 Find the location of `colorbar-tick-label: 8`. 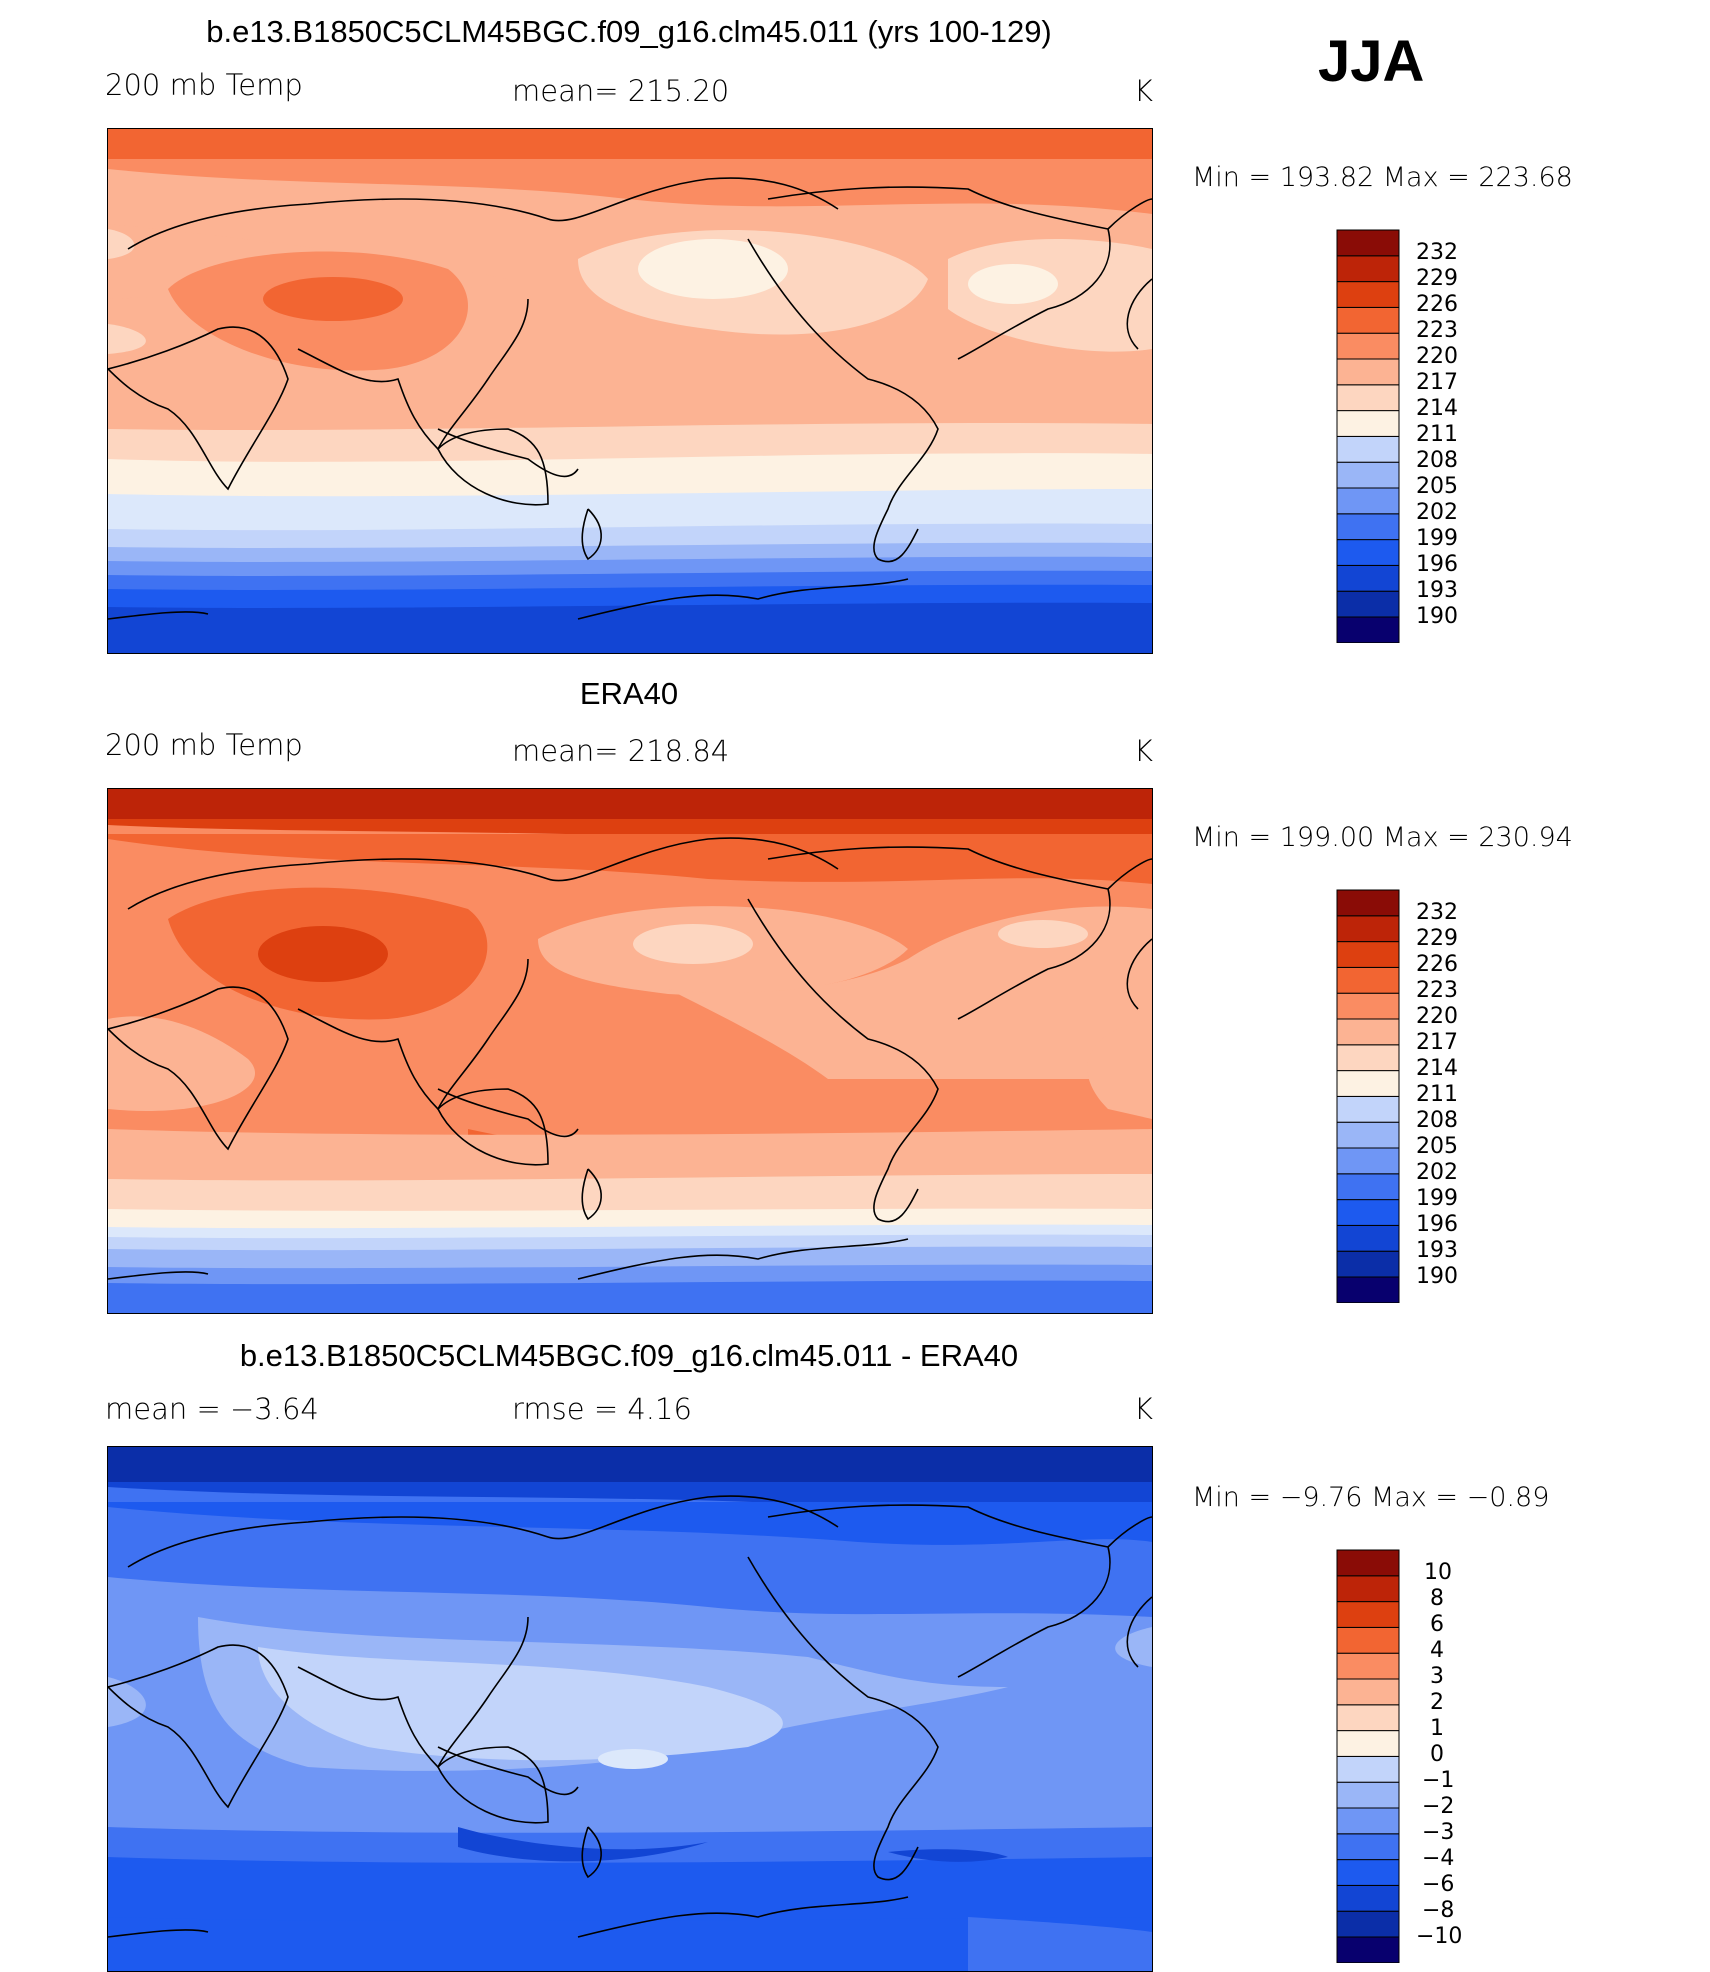

colorbar-tick-label: 8 is located at coordinates (1437, 1598).